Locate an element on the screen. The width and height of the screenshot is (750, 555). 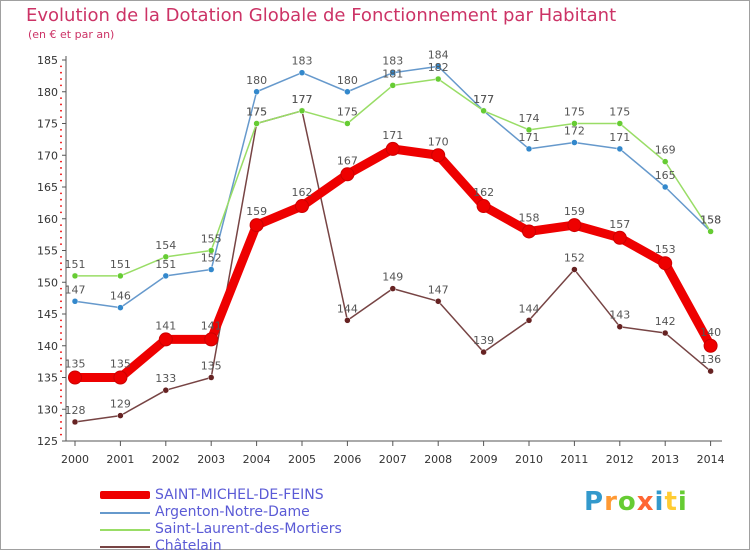
logo-letter: r is located at coordinates (611, 502).